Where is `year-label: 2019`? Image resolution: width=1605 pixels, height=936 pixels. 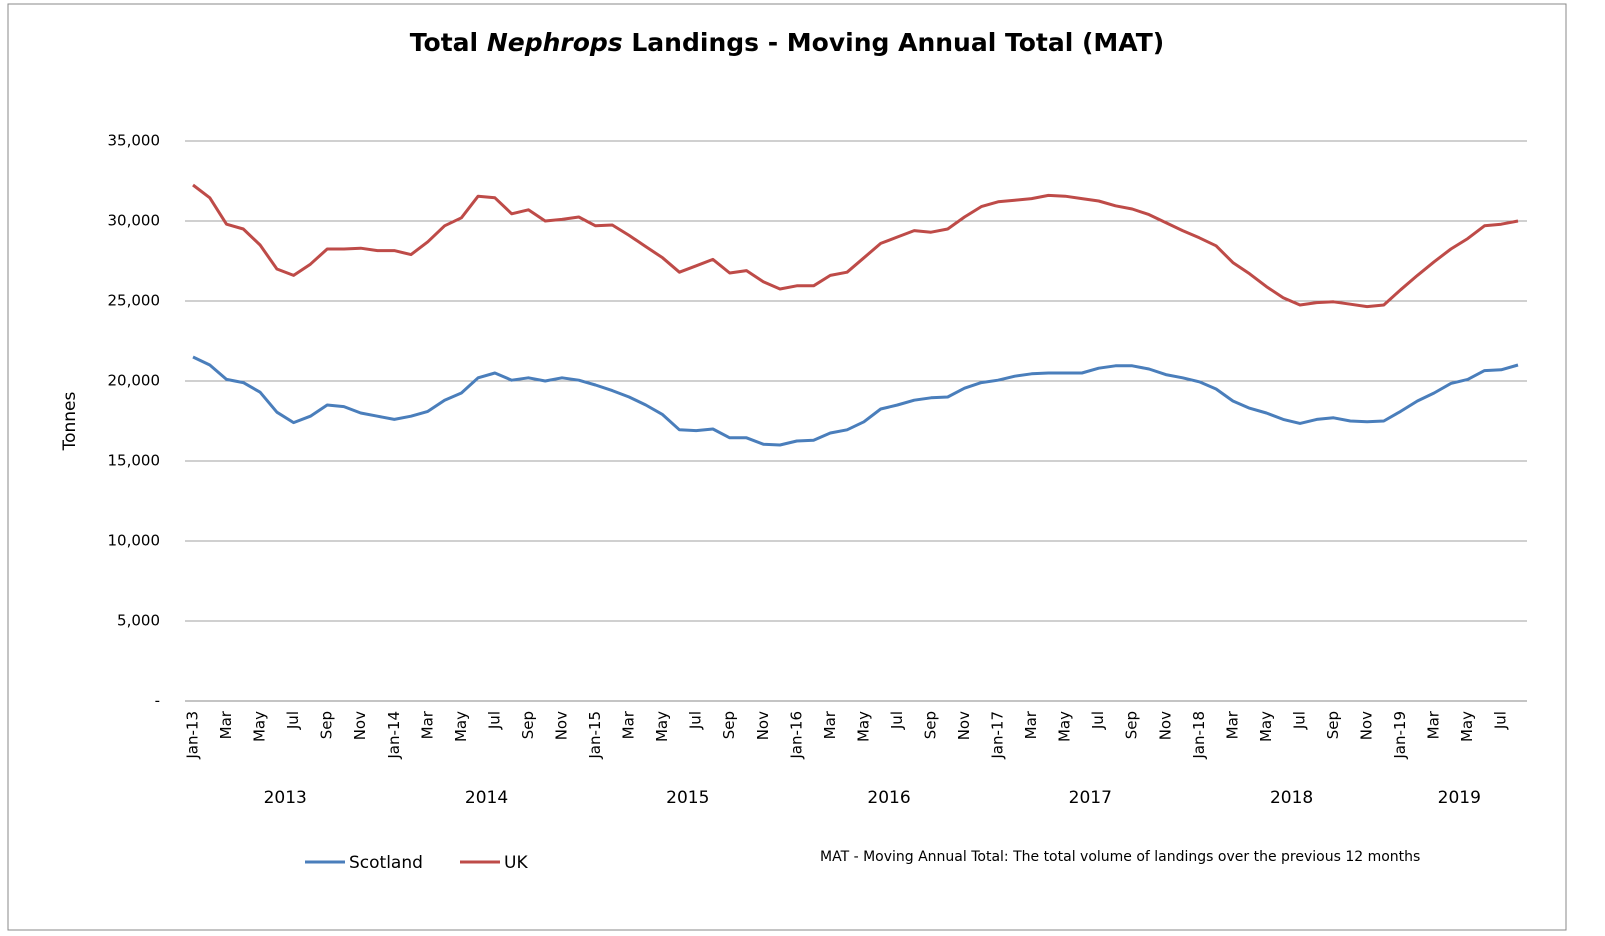 year-label: 2019 is located at coordinates (1459, 798).